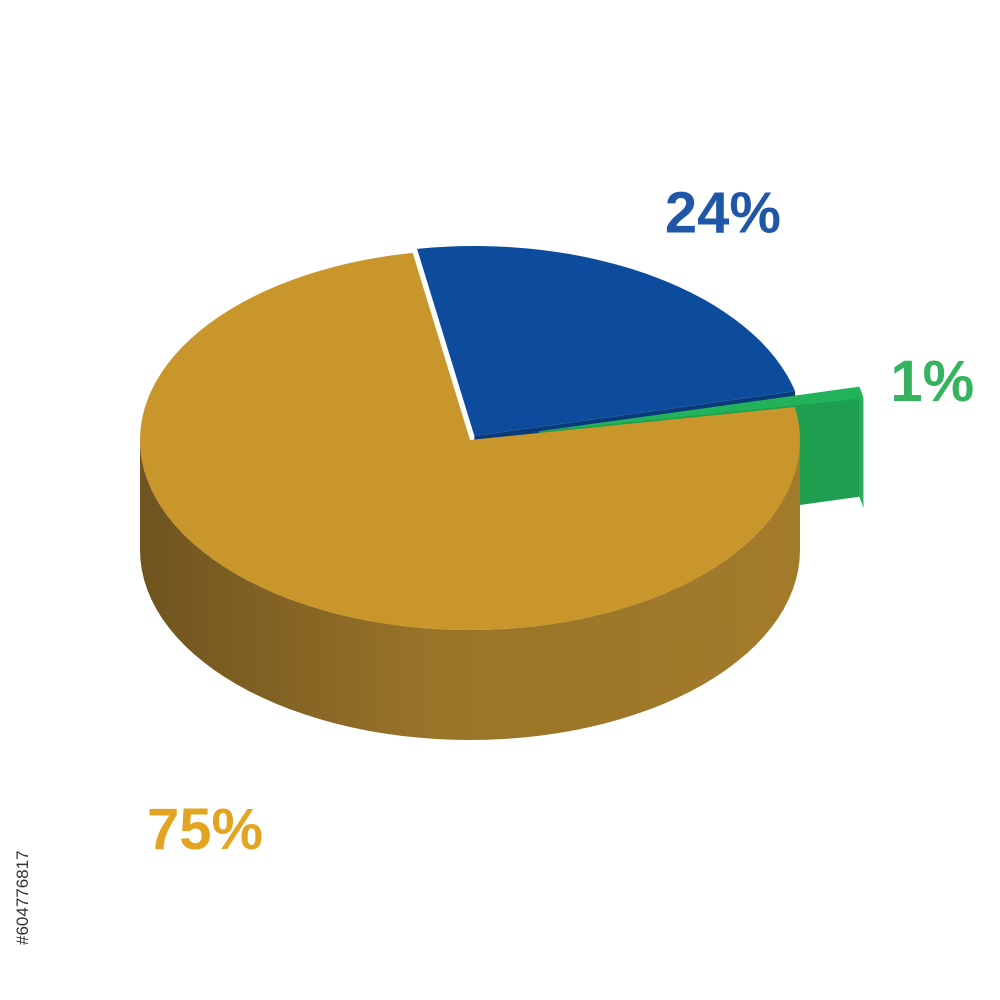 Image resolution: width=1000 pixels, height=1000 pixels. I want to click on value-label: 1%, so click(932, 381).